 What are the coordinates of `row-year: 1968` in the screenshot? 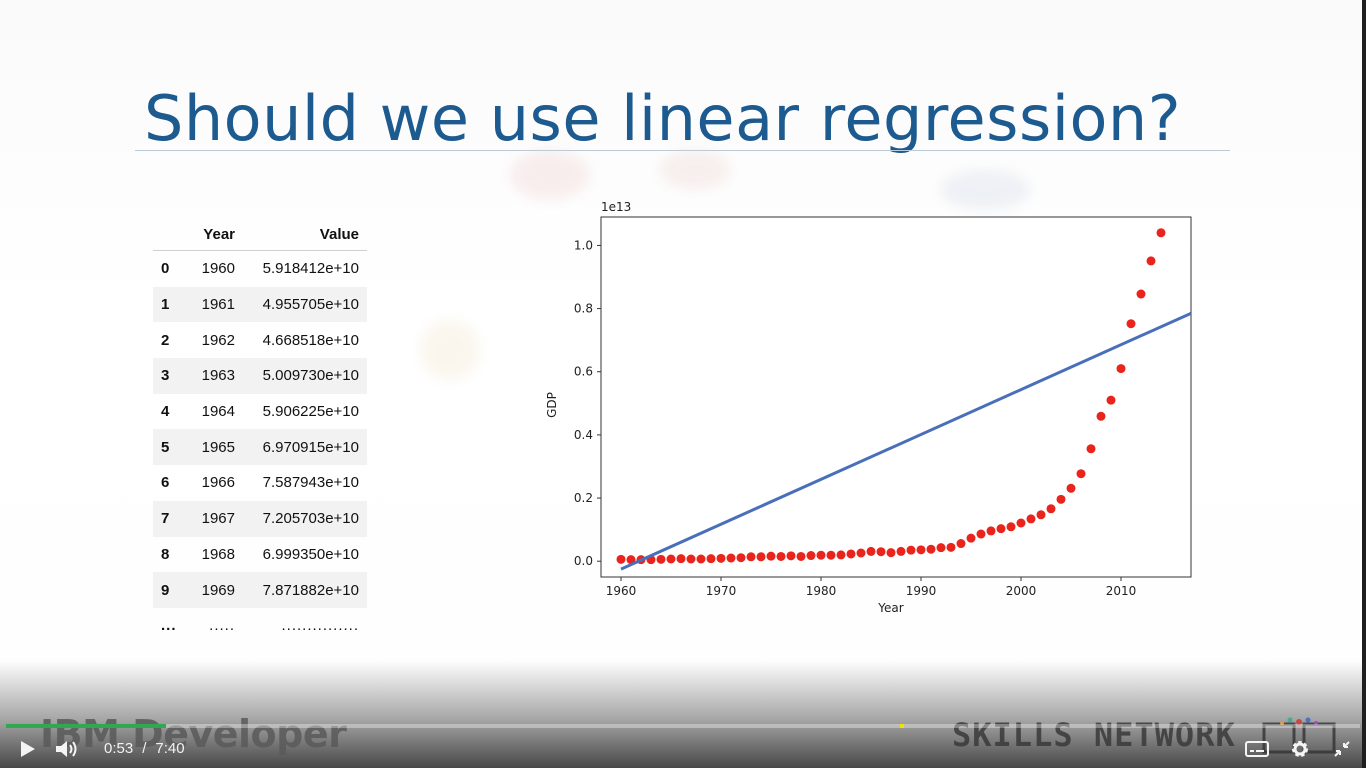 It's located at (218, 554).